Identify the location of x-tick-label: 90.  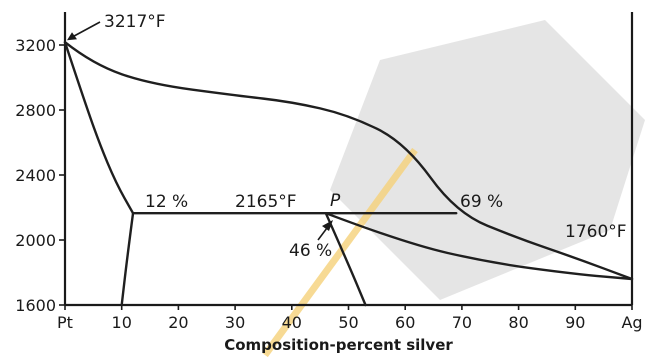
(575, 322).